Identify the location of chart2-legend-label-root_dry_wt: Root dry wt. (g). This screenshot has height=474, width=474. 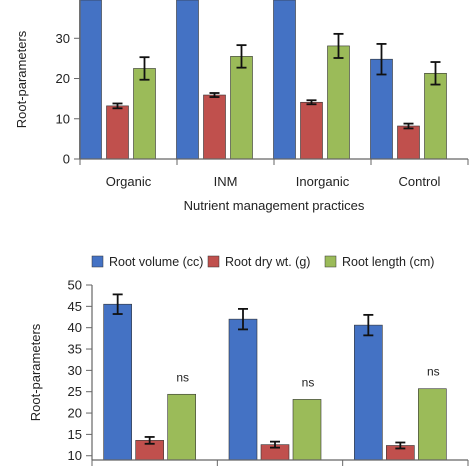
(267, 262).